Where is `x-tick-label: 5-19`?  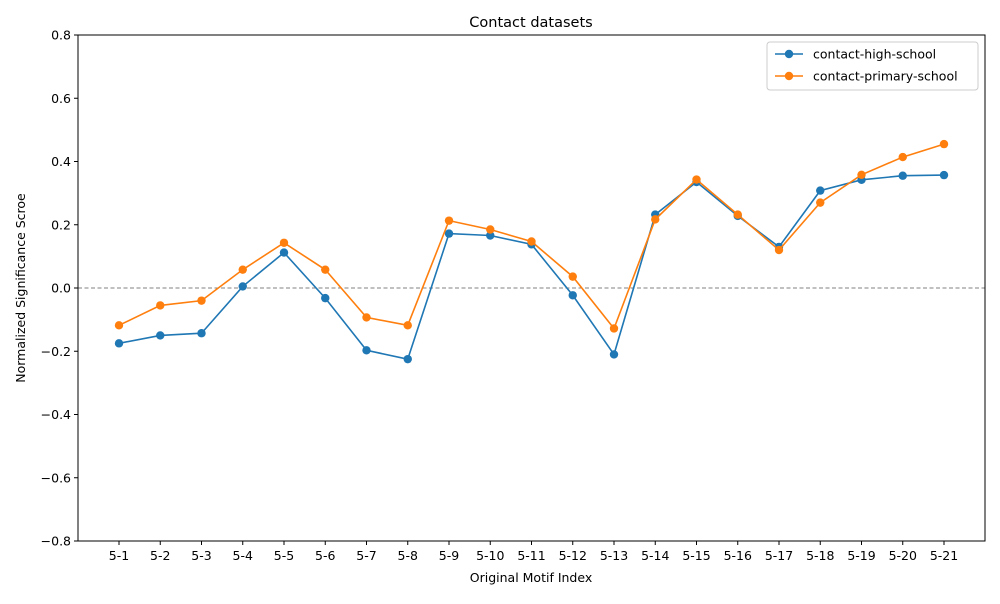
x-tick-label: 5-19 is located at coordinates (861, 555).